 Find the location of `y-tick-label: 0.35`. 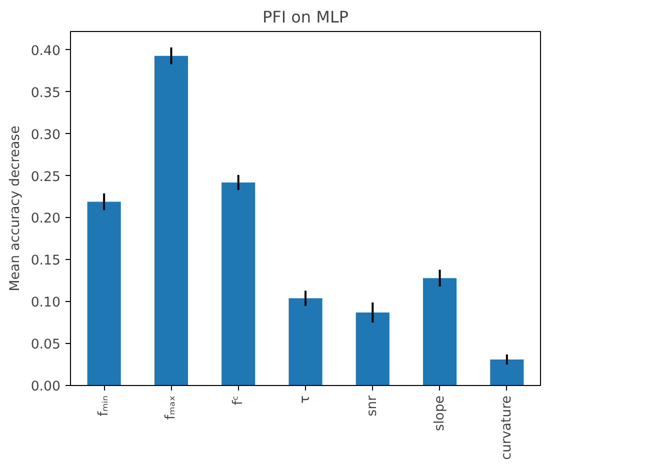

y-tick-label: 0.35 is located at coordinates (45, 93).